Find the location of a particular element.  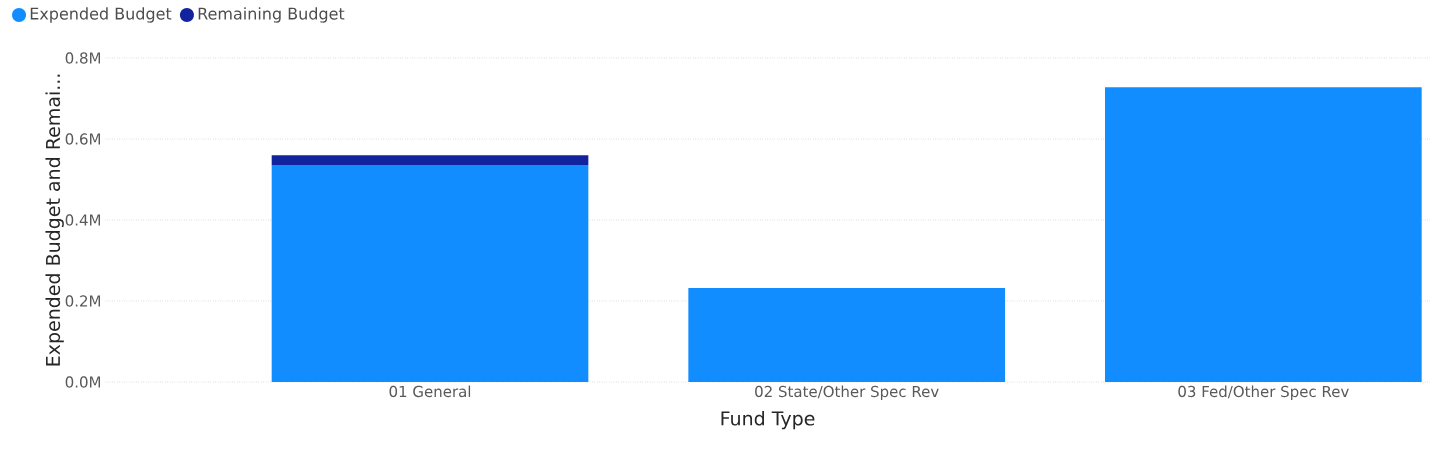

y-tick-label: 0.0M is located at coordinates (82, 382).